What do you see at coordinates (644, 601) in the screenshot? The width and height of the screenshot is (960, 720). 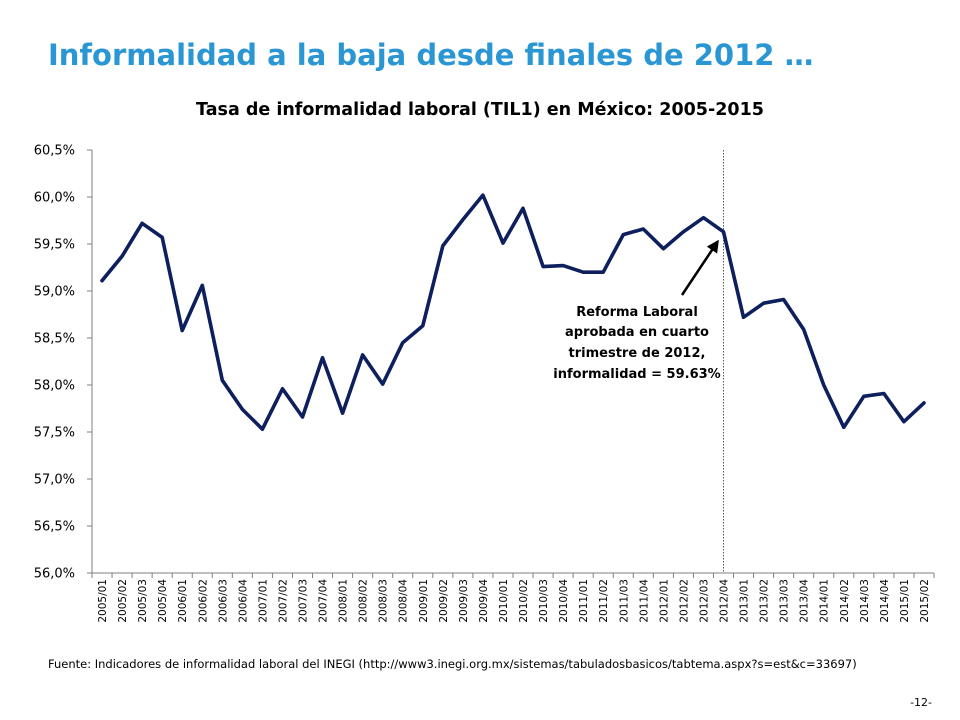 I see `x-tick-label: 2011/04` at bounding box center [644, 601].